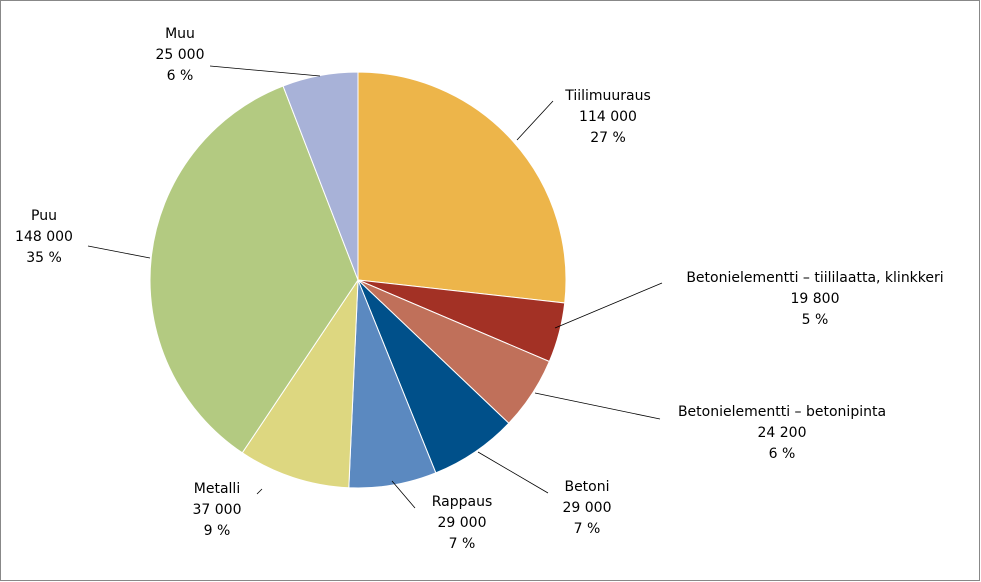 This screenshot has height=582, width=981. What do you see at coordinates (217, 531) in the screenshot?
I see `percent-label: 9 %` at bounding box center [217, 531].